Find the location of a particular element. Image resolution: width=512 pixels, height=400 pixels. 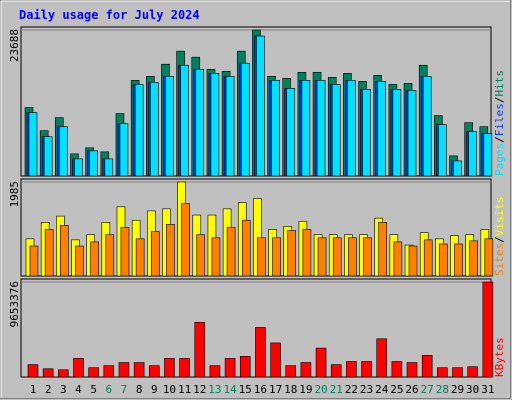

x-tick-label: 15 is located at coordinates (245, 389).